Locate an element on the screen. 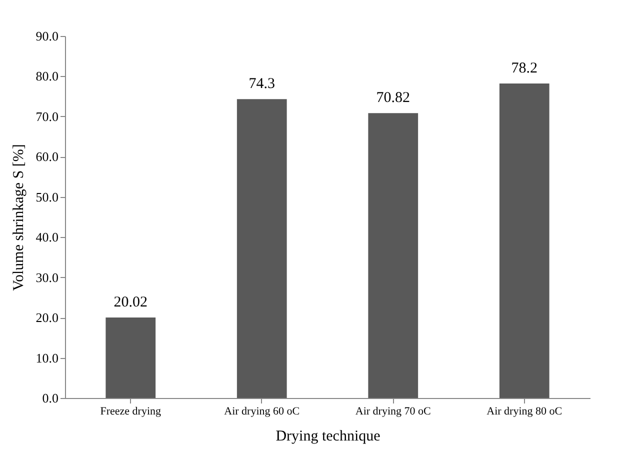  x-tick-label: Air drying 60 oC is located at coordinates (262, 412).